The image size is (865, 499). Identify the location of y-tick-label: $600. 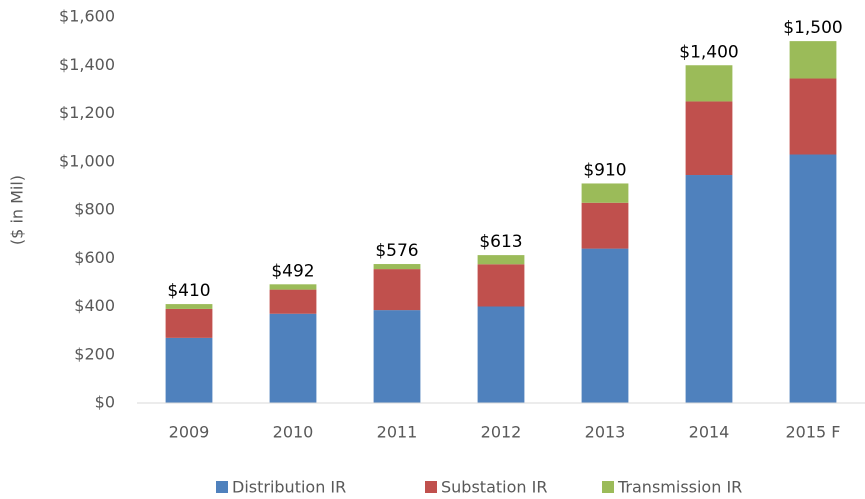
(94, 257).